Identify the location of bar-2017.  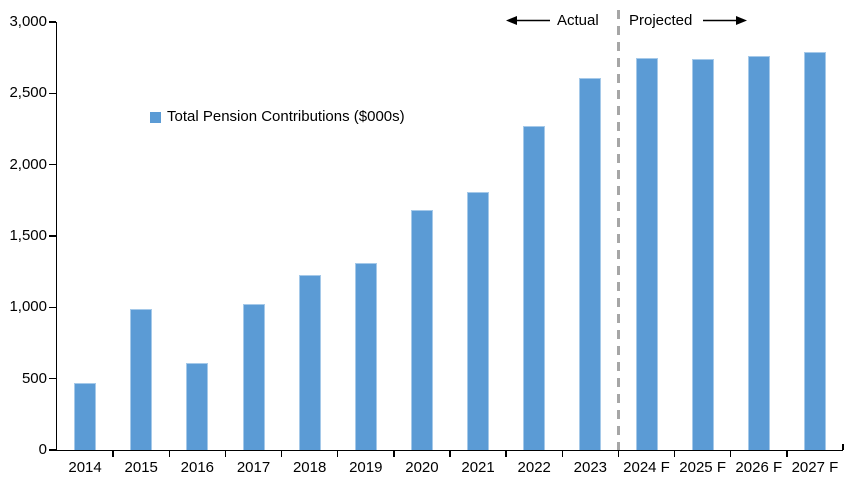
(254, 377).